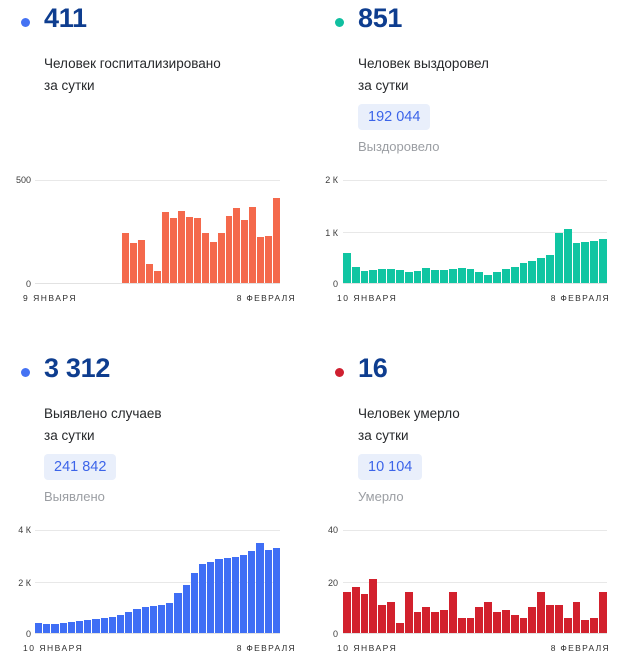  Describe the element at coordinates (409, 425) in the screenshot. I see `stat-subtitle: Человек умерло за сутки` at that location.